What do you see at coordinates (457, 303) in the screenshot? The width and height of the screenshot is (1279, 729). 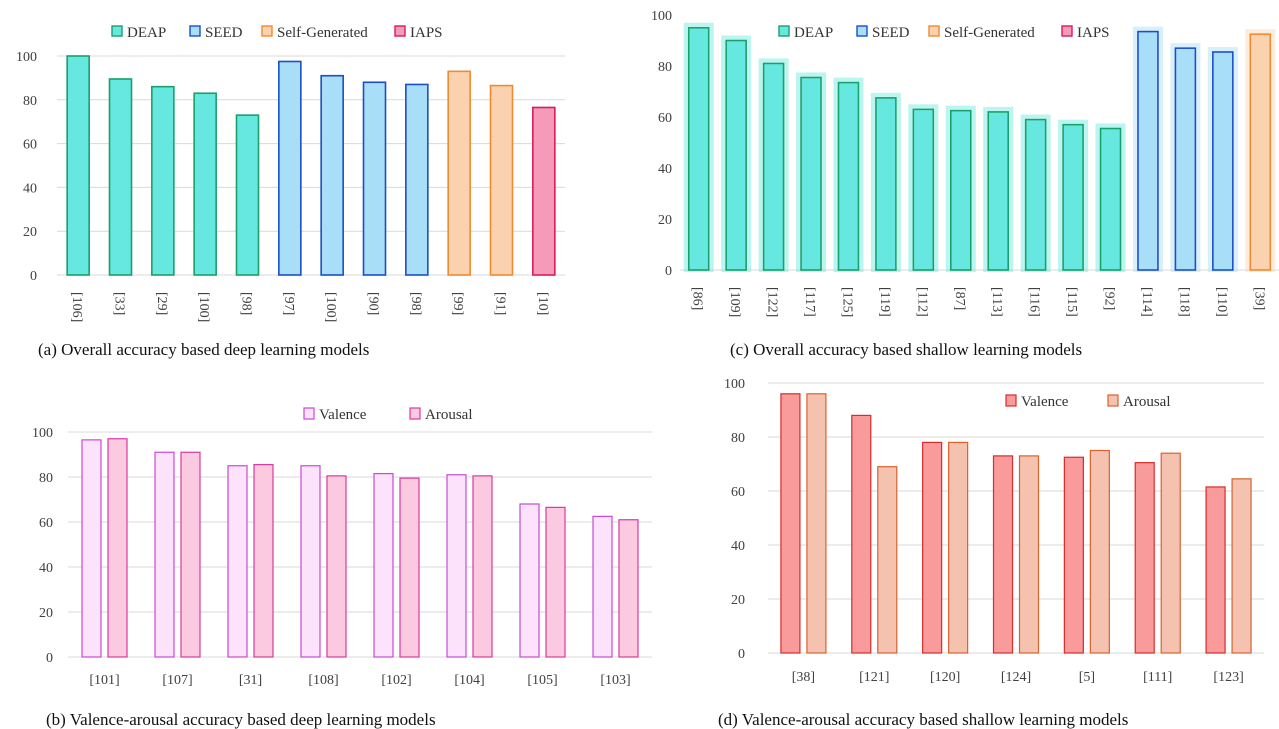 I see `x-tick-label: [99]` at bounding box center [457, 303].